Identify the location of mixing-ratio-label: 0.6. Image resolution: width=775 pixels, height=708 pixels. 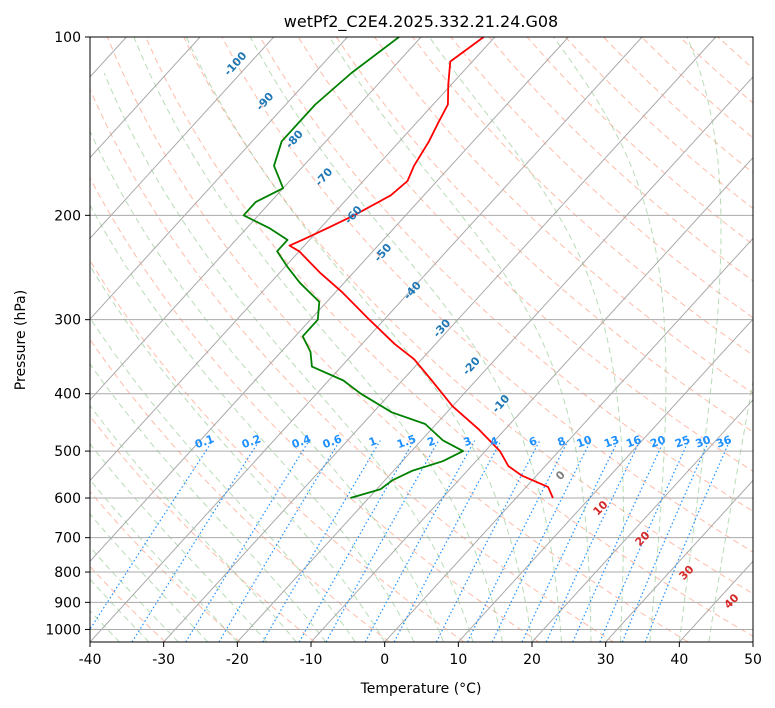
(332, 441).